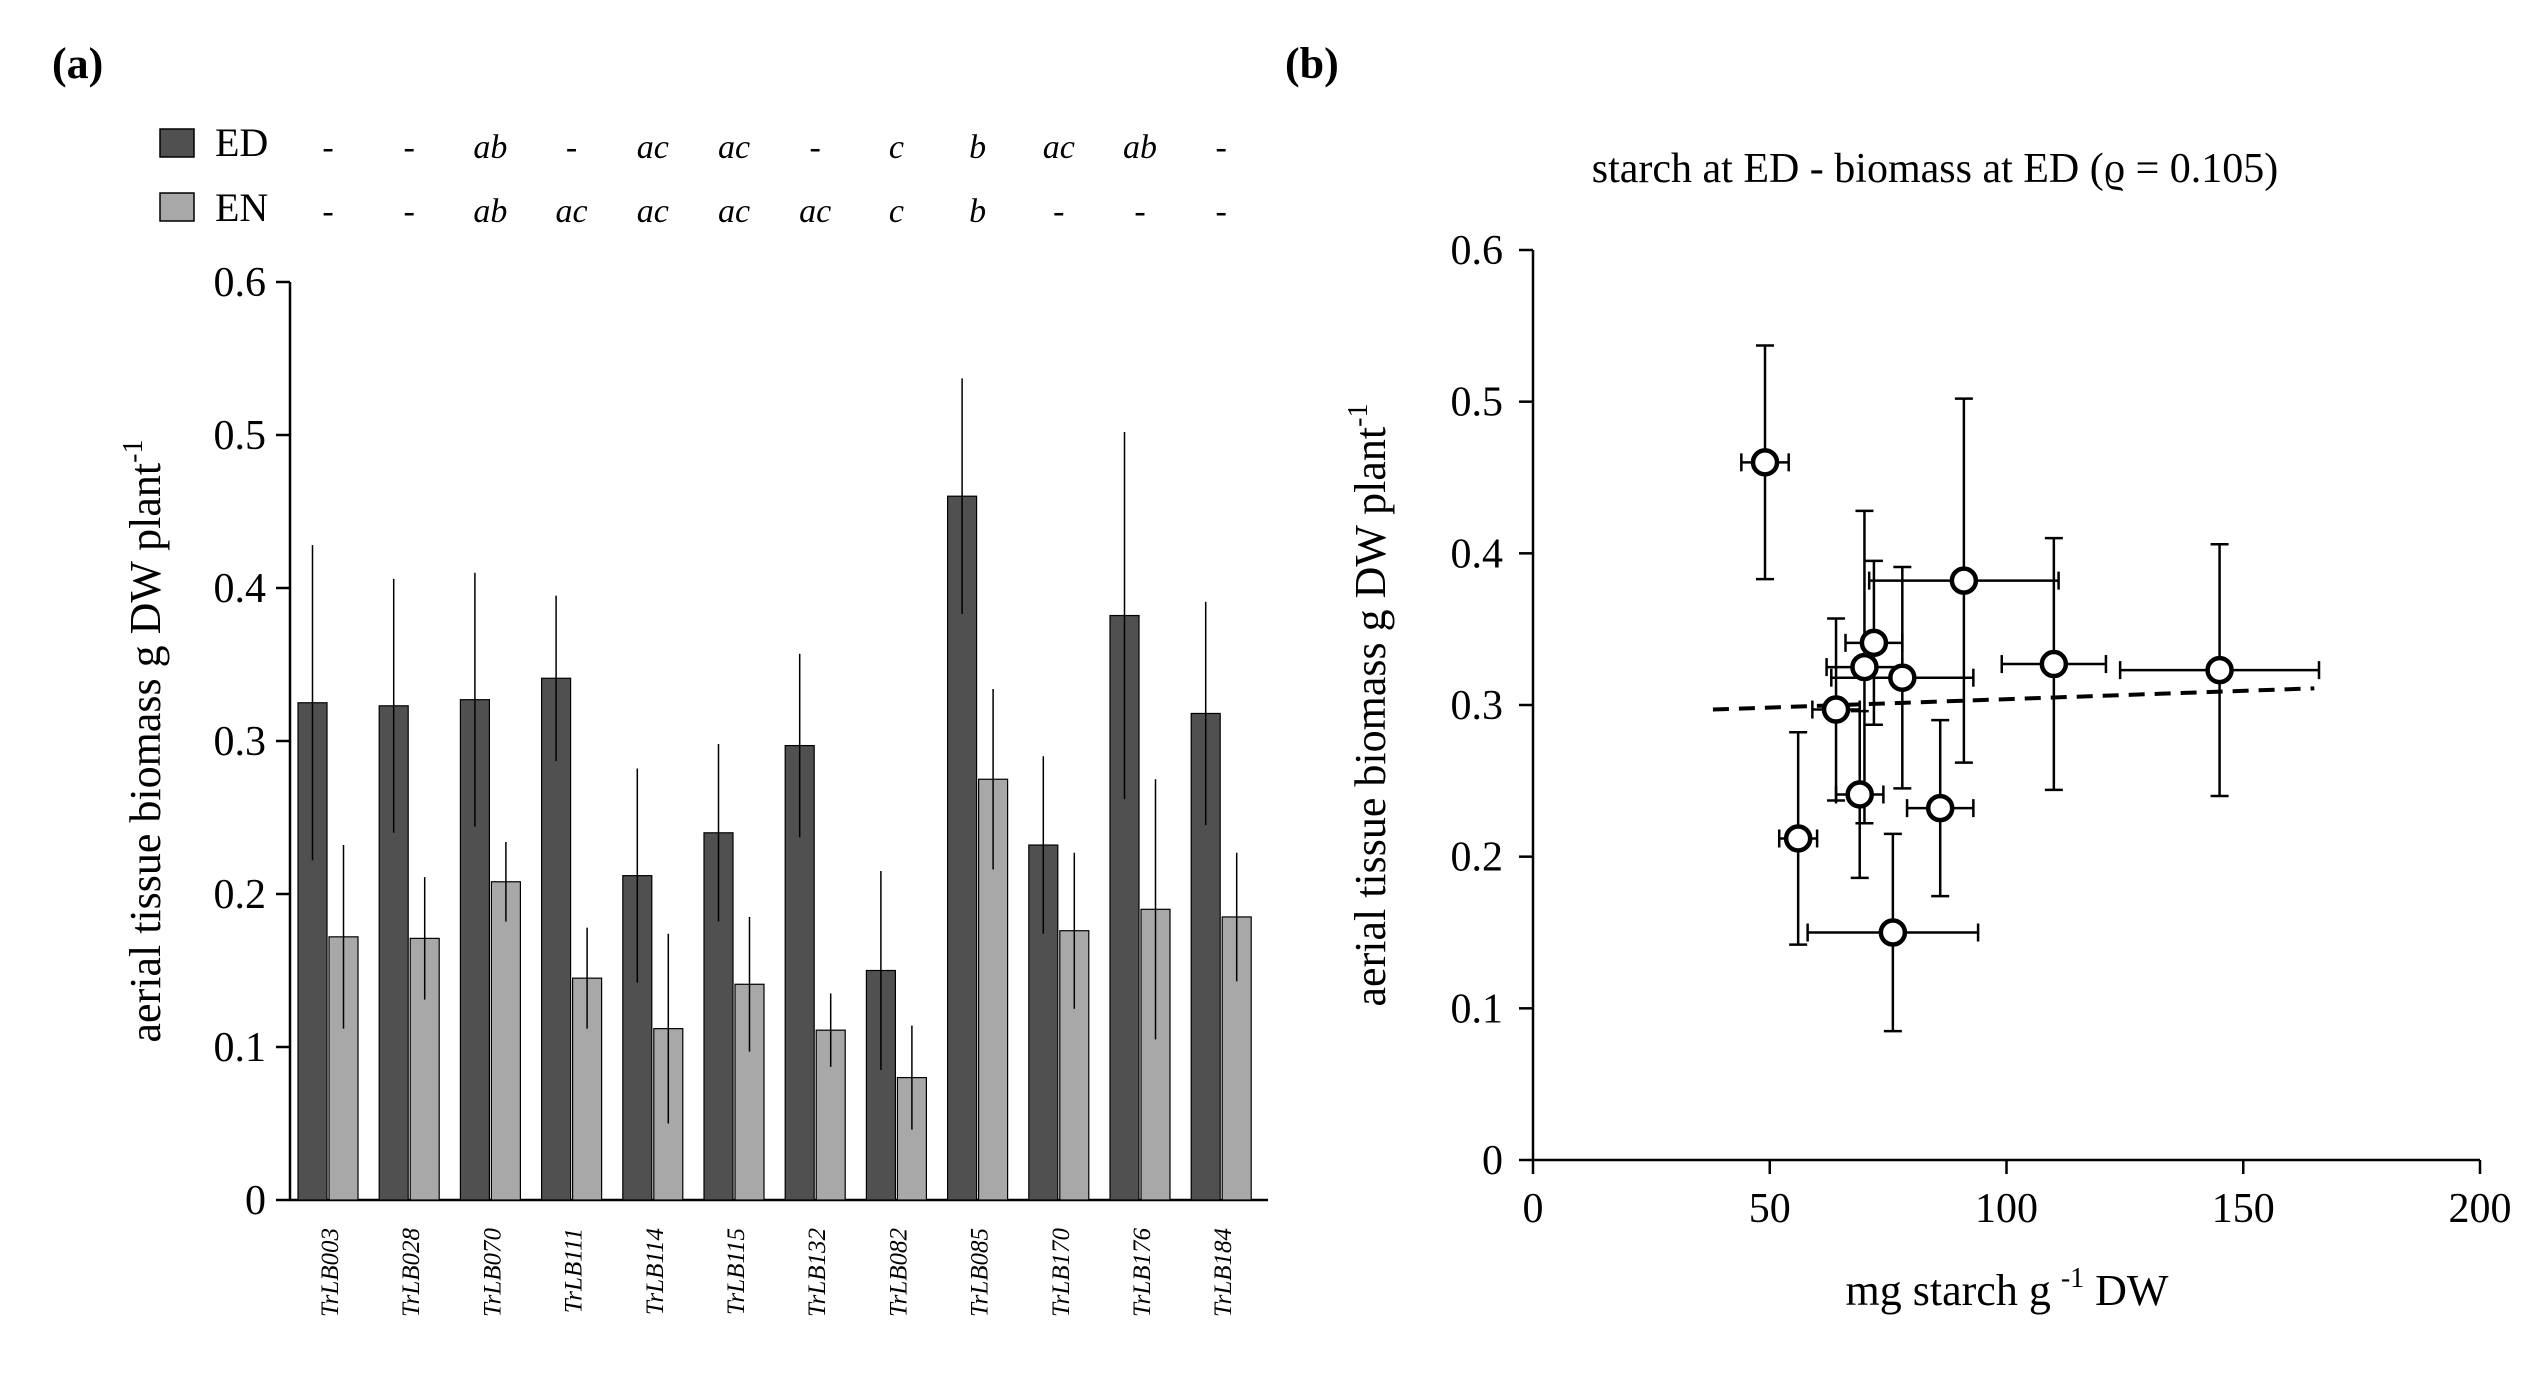 The height and width of the screenshot is (1397, 2542). What do you see at coordinates (1369, 705) in the screenshot?
I see `scatter-y-axis-label: aerial tissue biomass g DW plant-1` at bounding box center [1369, 705].